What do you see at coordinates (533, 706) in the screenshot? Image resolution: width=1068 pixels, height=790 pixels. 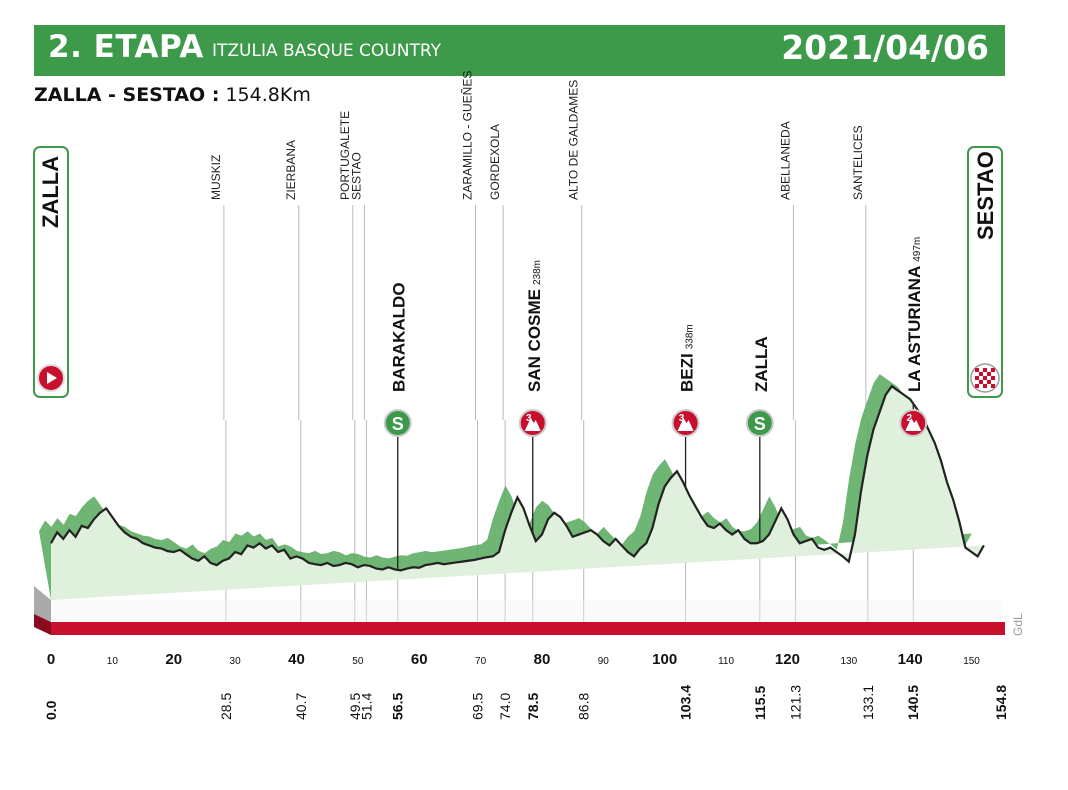 I see `km-mark-label: 78.5` at bounding box center [533, 706].